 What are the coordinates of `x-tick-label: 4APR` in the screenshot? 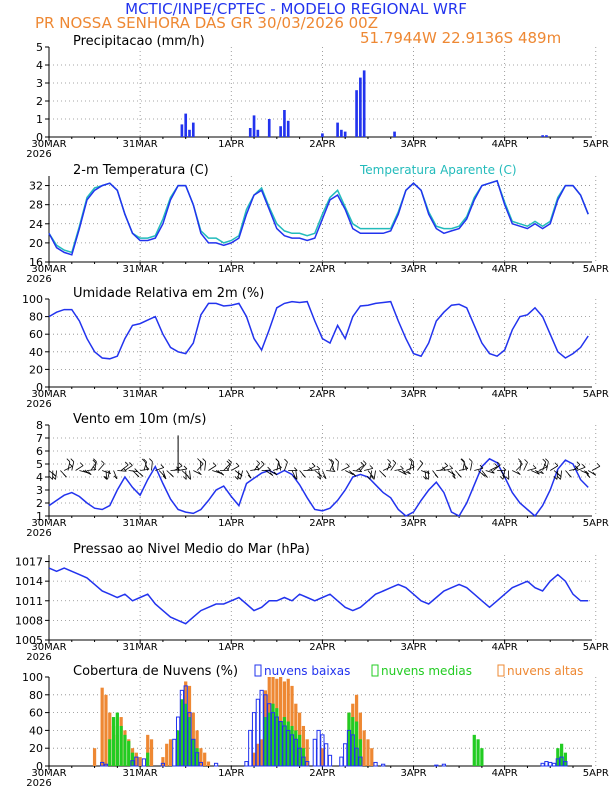 It's located at (505, 394).